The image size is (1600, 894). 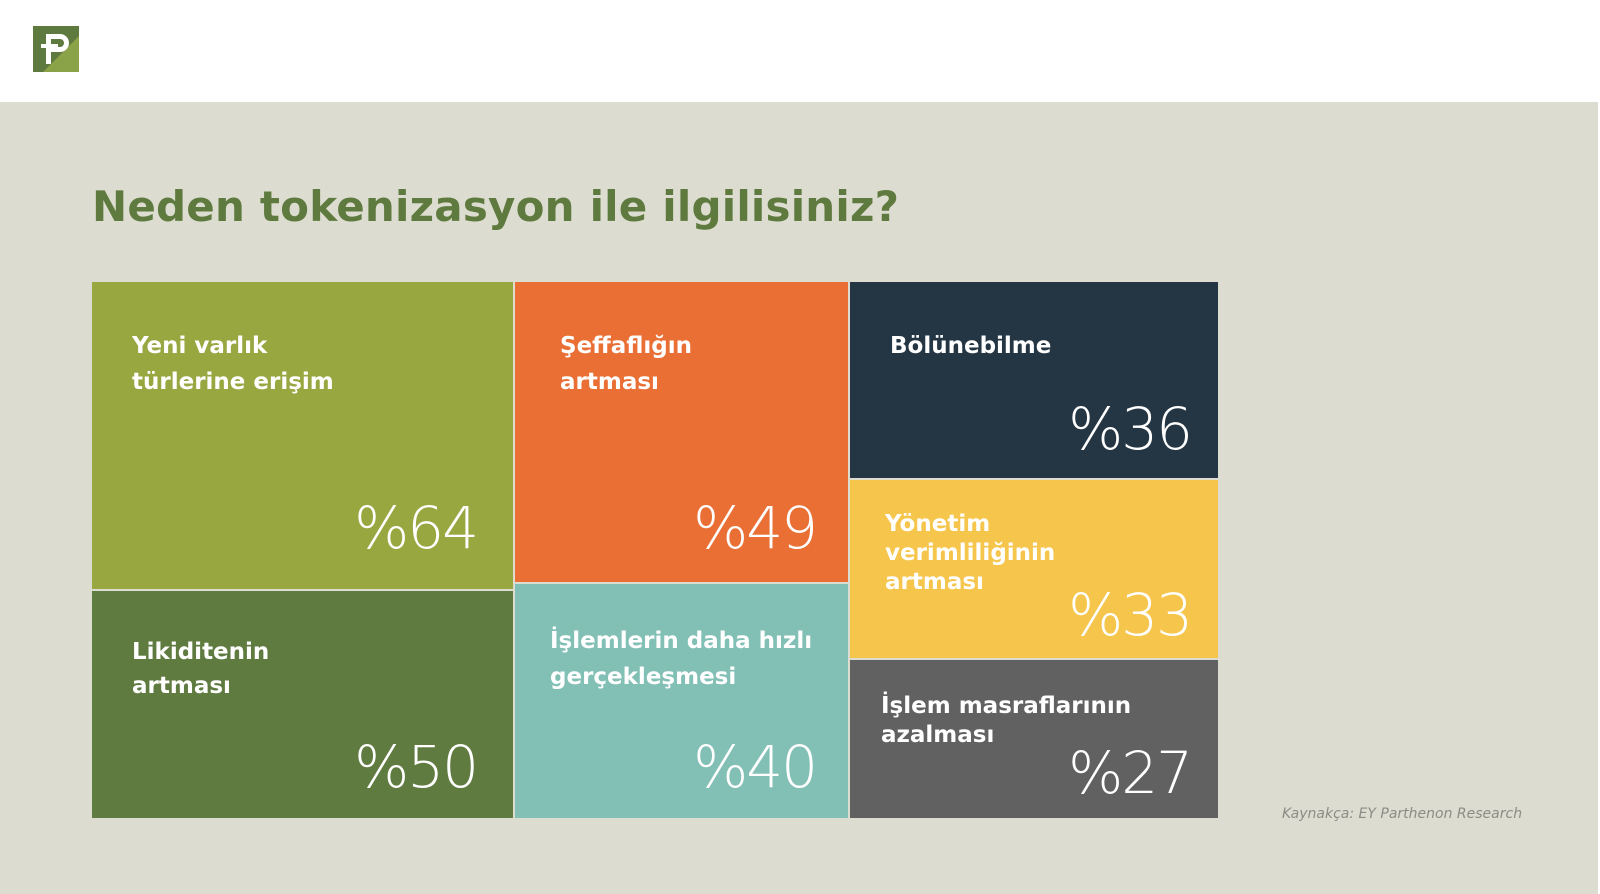 I want to click on treemap-tile-seffaflik: Şeffaflığın artması %49, so click(x=682, y=433).